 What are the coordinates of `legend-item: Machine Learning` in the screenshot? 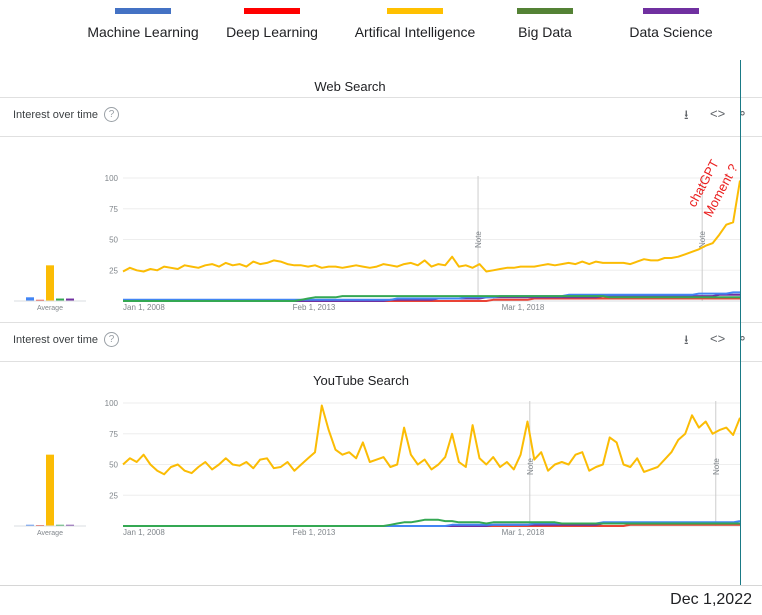 It's located at (143, 24).